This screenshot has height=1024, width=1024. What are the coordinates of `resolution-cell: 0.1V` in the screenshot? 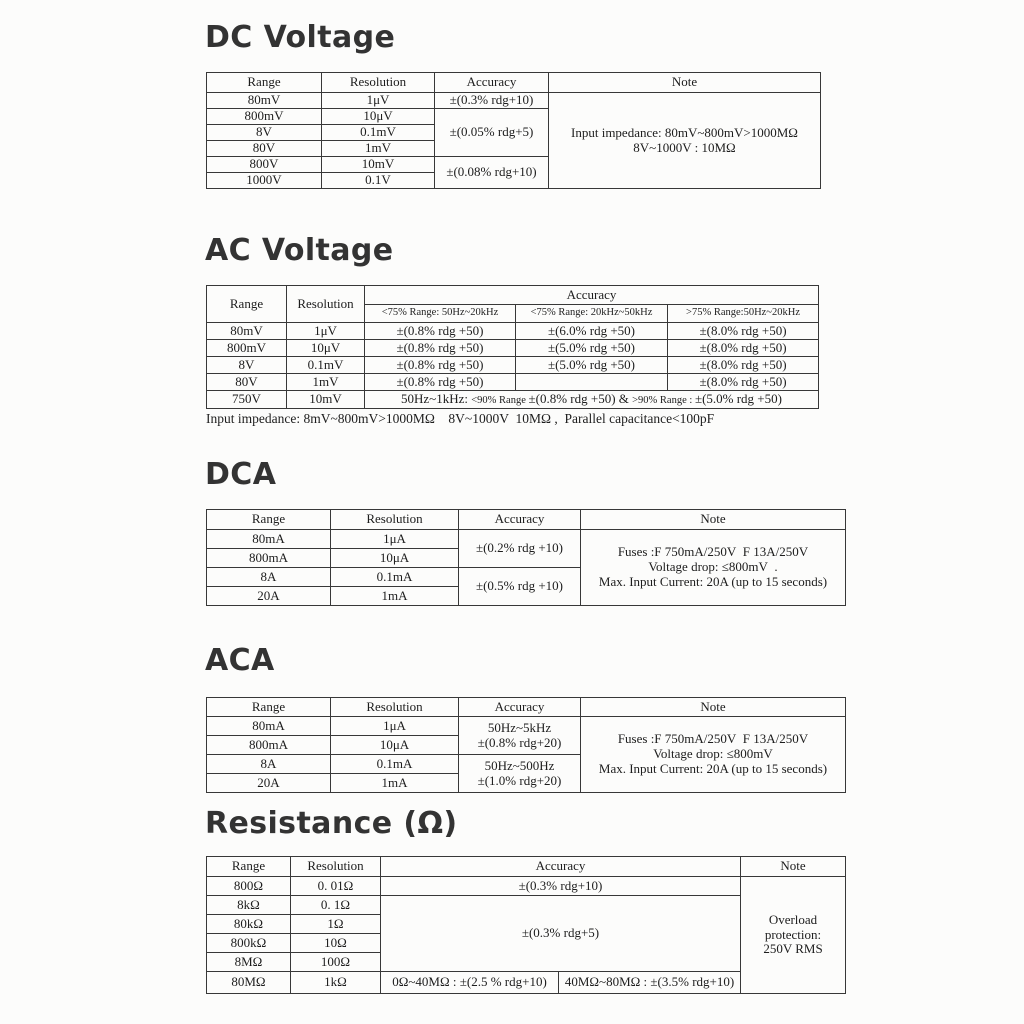 It's located at (378, 180).